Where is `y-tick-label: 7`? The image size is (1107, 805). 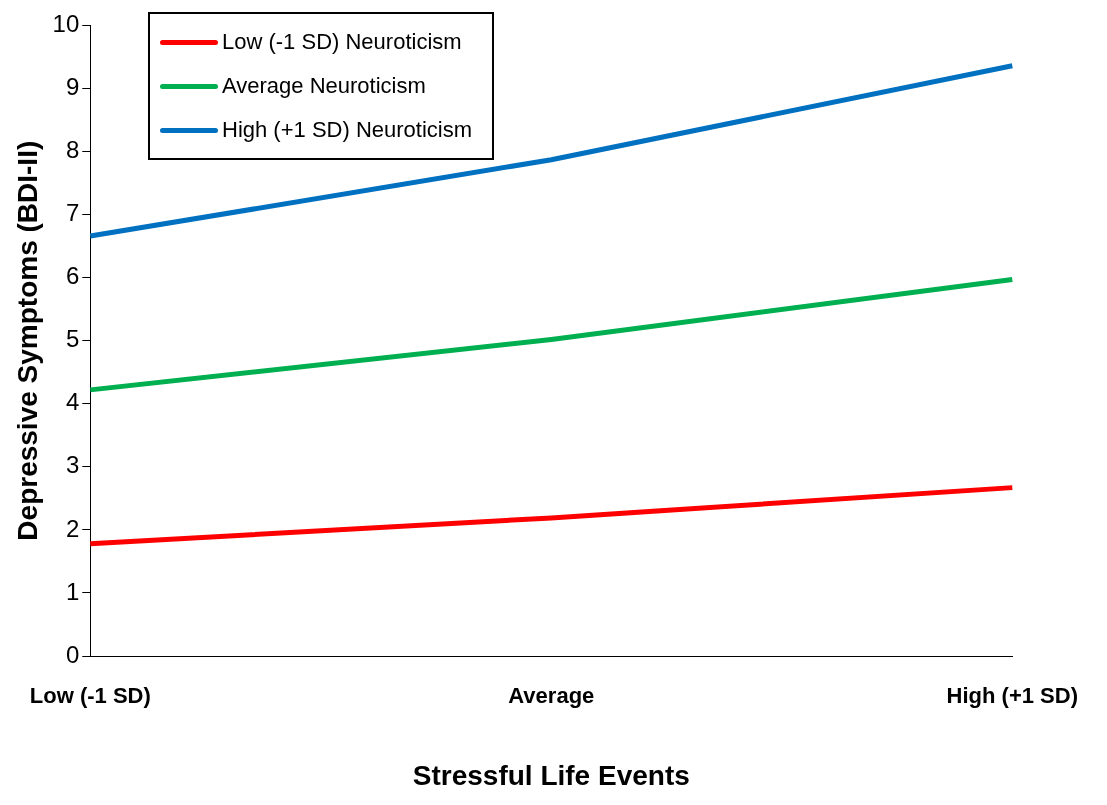 y-tick-label: 7 is located at coordinates (72, 213).